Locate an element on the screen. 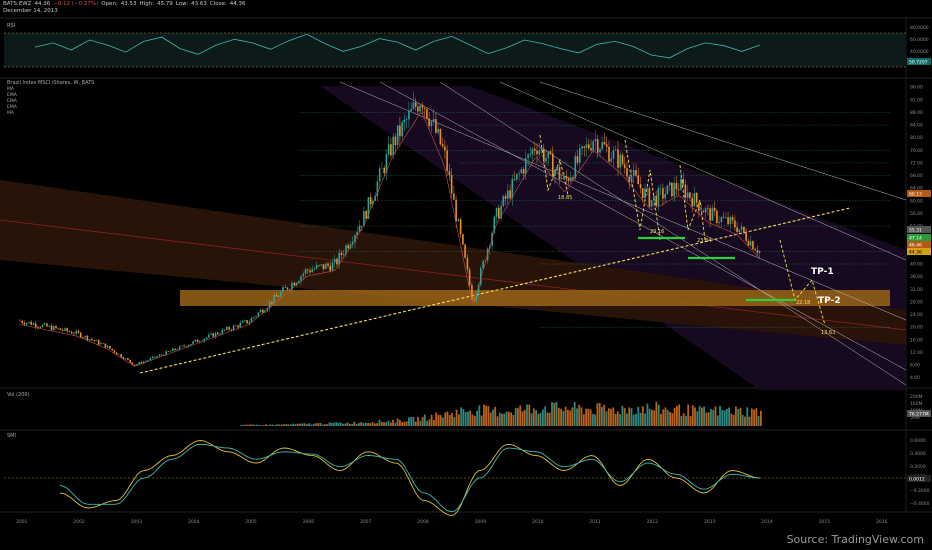 This screenshot has height=550, width=932. source-credit: Source: TradingView.com is located at coordinates (855, 539).